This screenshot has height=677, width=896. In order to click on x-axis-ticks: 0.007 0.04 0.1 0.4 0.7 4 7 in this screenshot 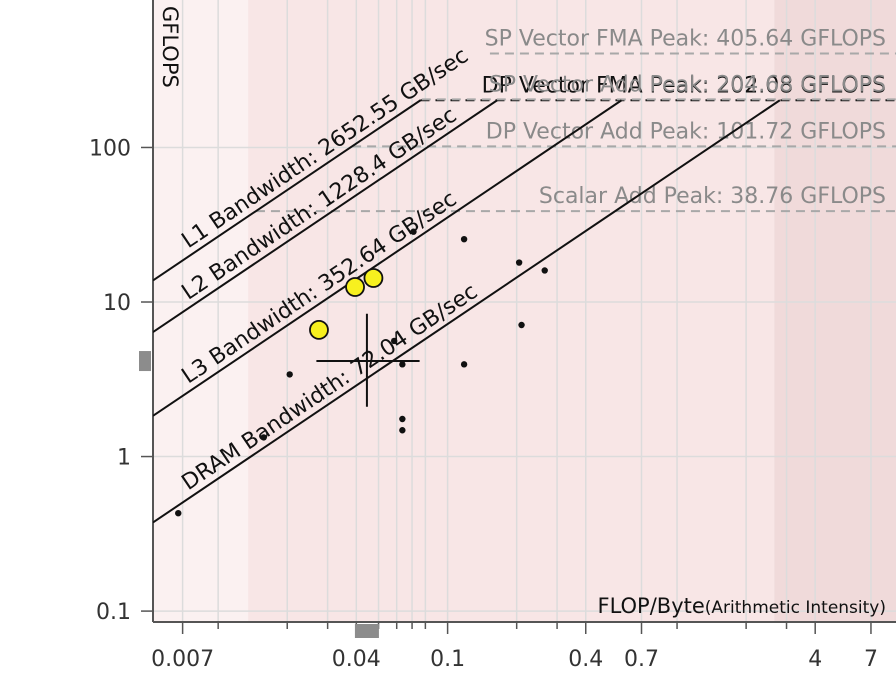, I will do `click(514, 647)`.